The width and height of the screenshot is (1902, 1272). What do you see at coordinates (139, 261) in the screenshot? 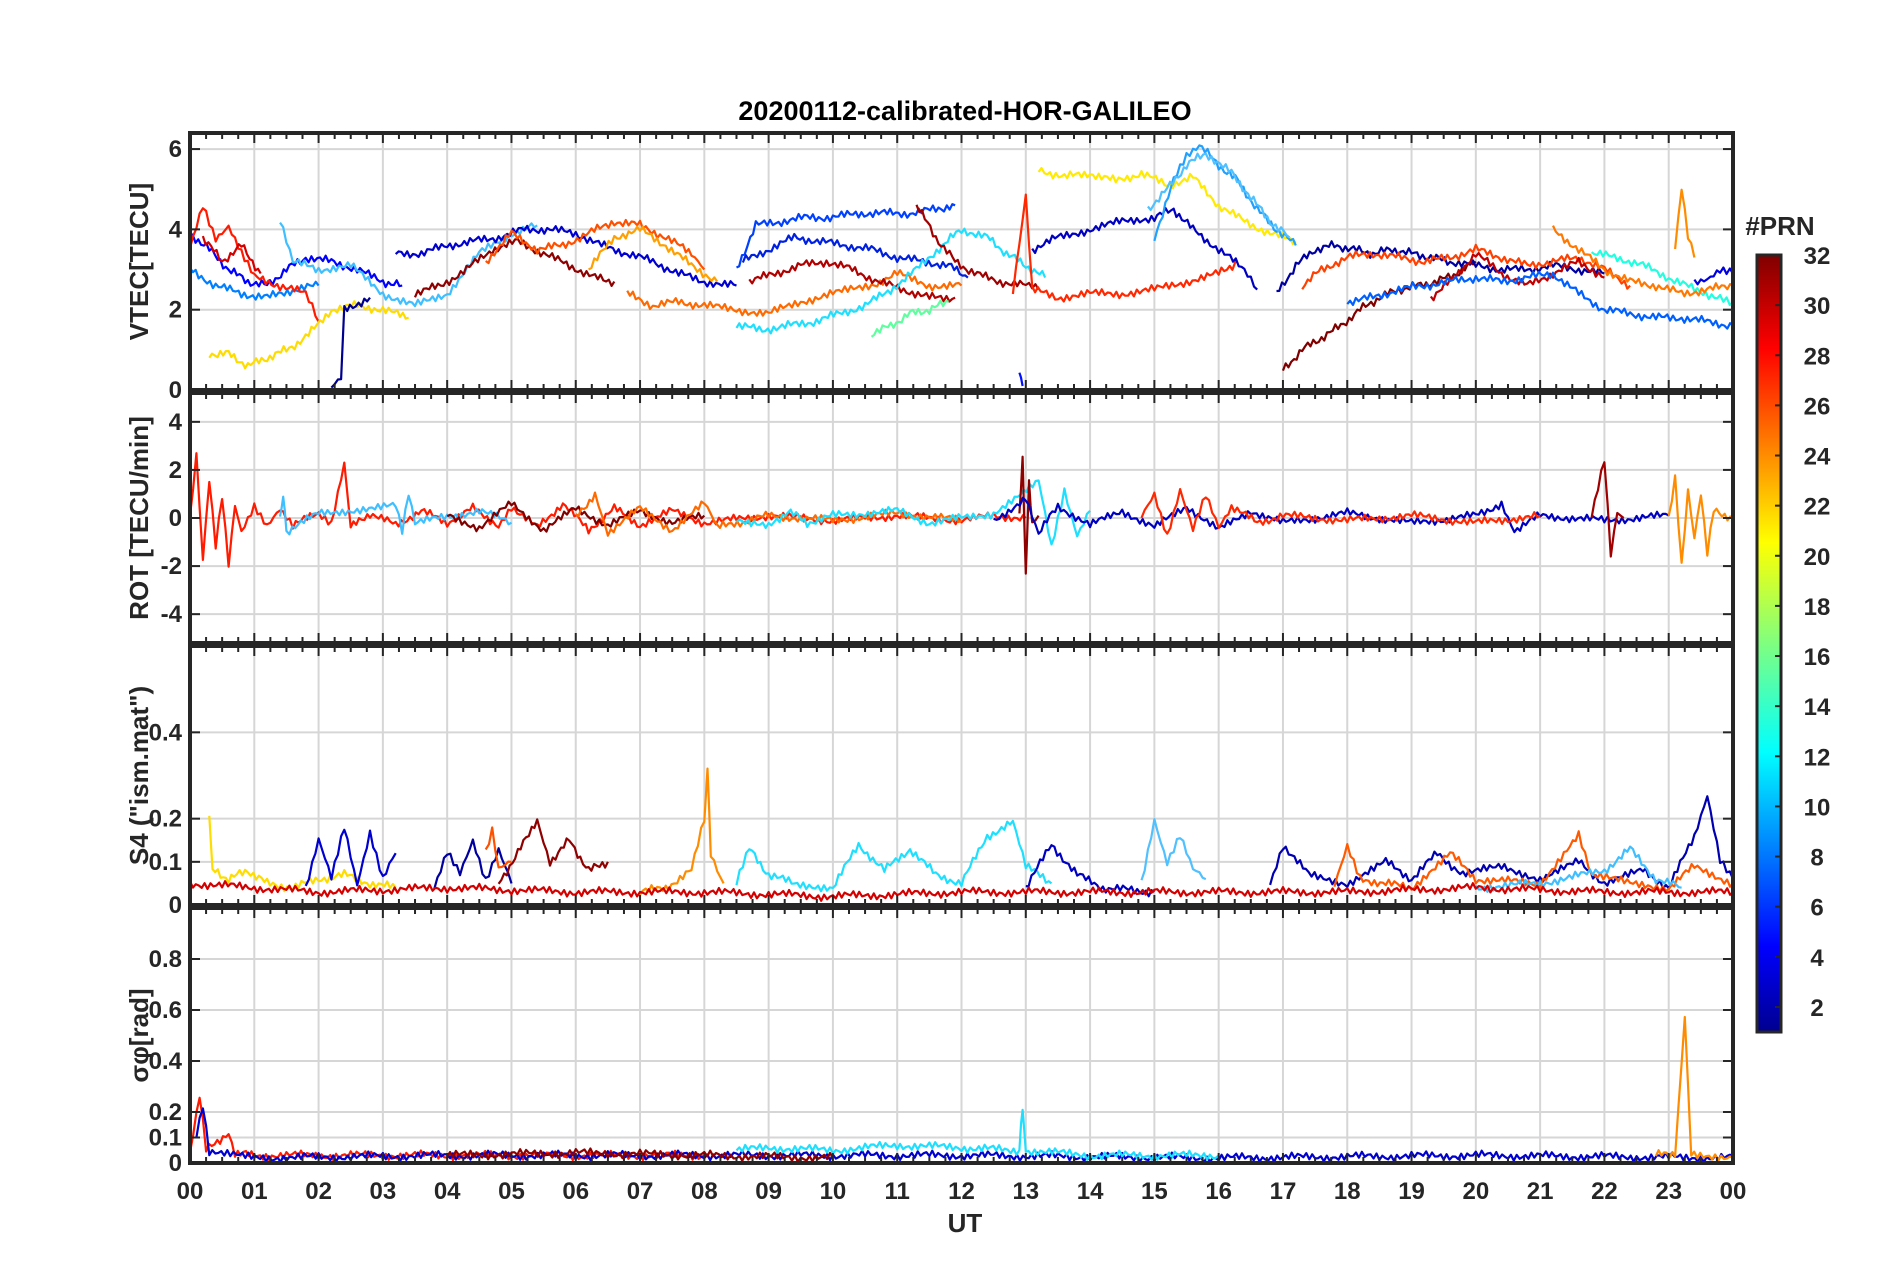
I see `y-axis-label-vtec: VTEC[TECU]` at bounding box center [139, 261].